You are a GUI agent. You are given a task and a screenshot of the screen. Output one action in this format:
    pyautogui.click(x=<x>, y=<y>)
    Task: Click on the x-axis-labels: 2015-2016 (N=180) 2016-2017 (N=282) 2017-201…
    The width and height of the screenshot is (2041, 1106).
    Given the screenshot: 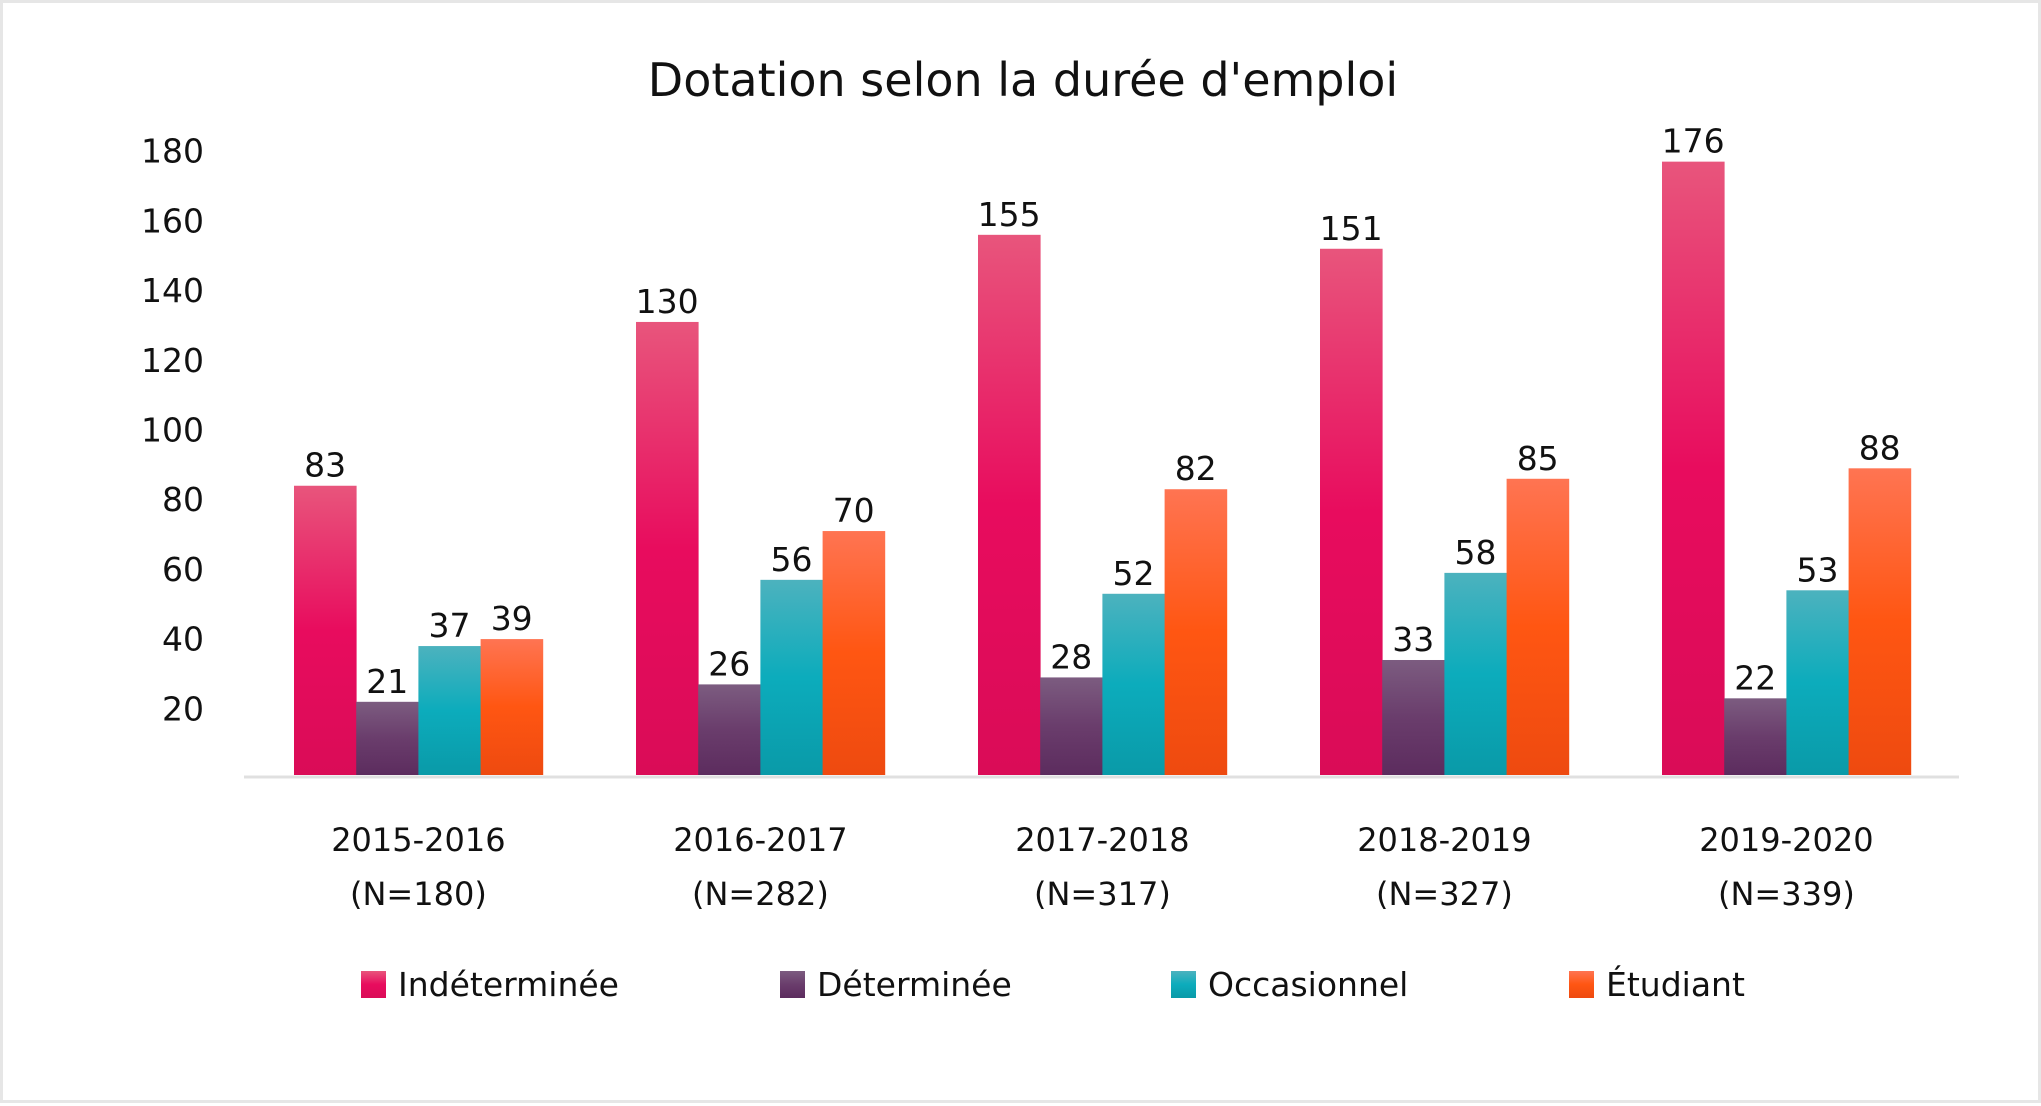 What is the action you would take?
    pyautogui.click(x=1102, y=867)
    